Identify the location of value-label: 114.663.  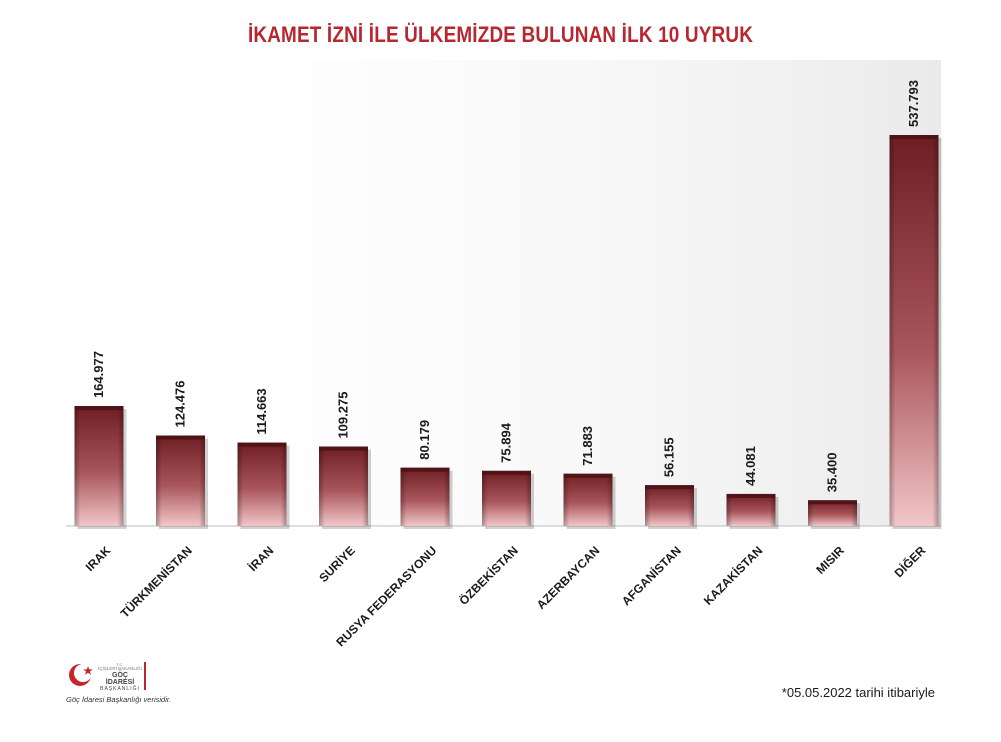
(261, 411).